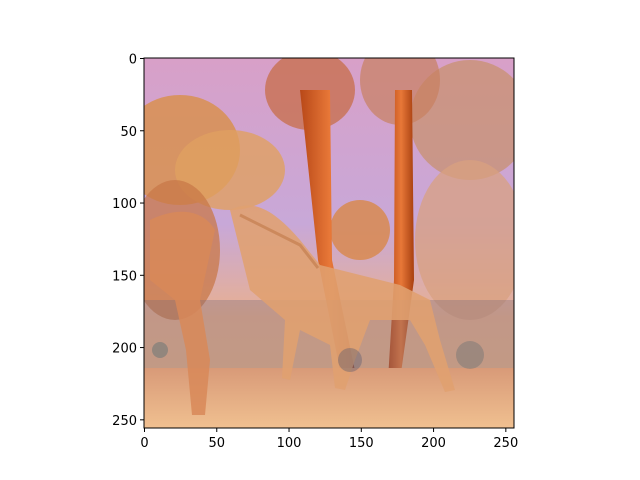 The image size is (640, 480). Describe the element at coordinates (133, 60) in the screenshot. I see `y-tick-label-0: 0` at that location.